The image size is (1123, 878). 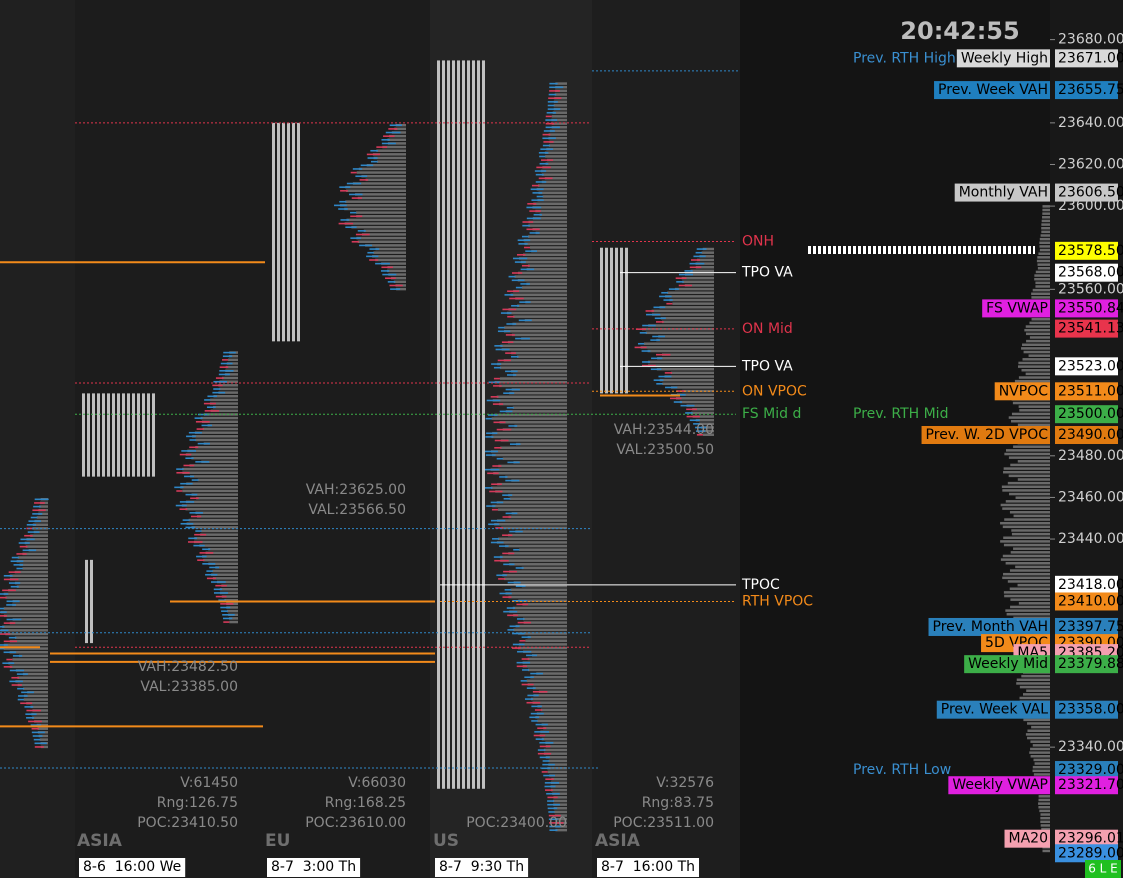 I want to click on reference-label: Prev. RTH High, so click(x=904, y=58).